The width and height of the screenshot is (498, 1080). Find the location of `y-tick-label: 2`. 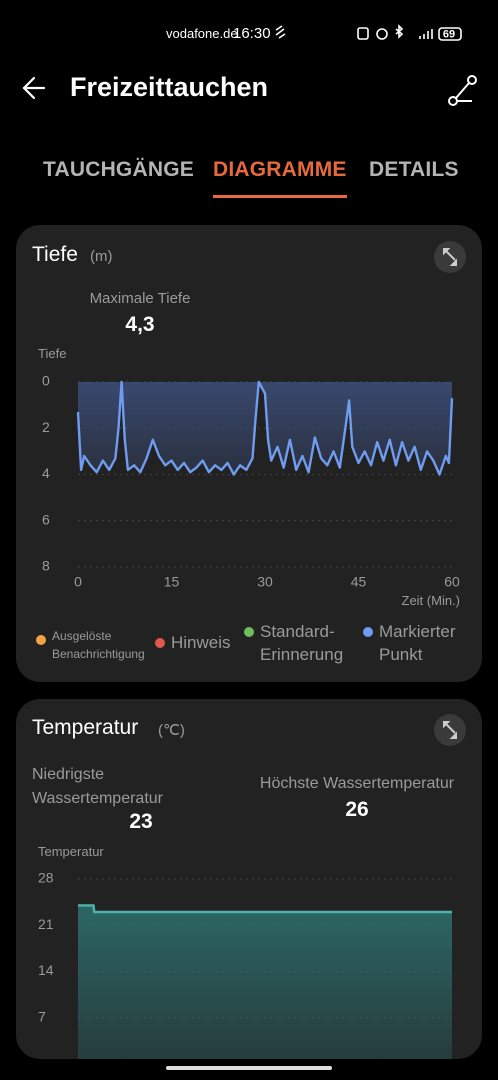

y-tick-label: 2 is located at coordinates (46, 427).